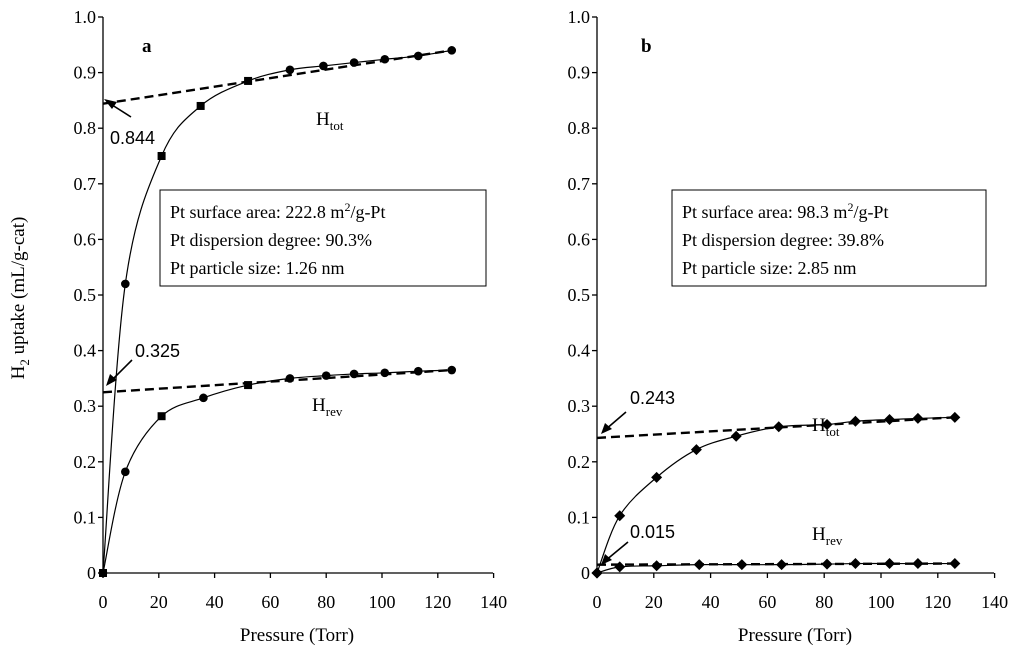 Image resolution: width=1024 pixels, height=658 pixels. I want to click on panel-a-info-line-1: Pt surface area: 222.8 m2/g-Pt, so click(277, 211).